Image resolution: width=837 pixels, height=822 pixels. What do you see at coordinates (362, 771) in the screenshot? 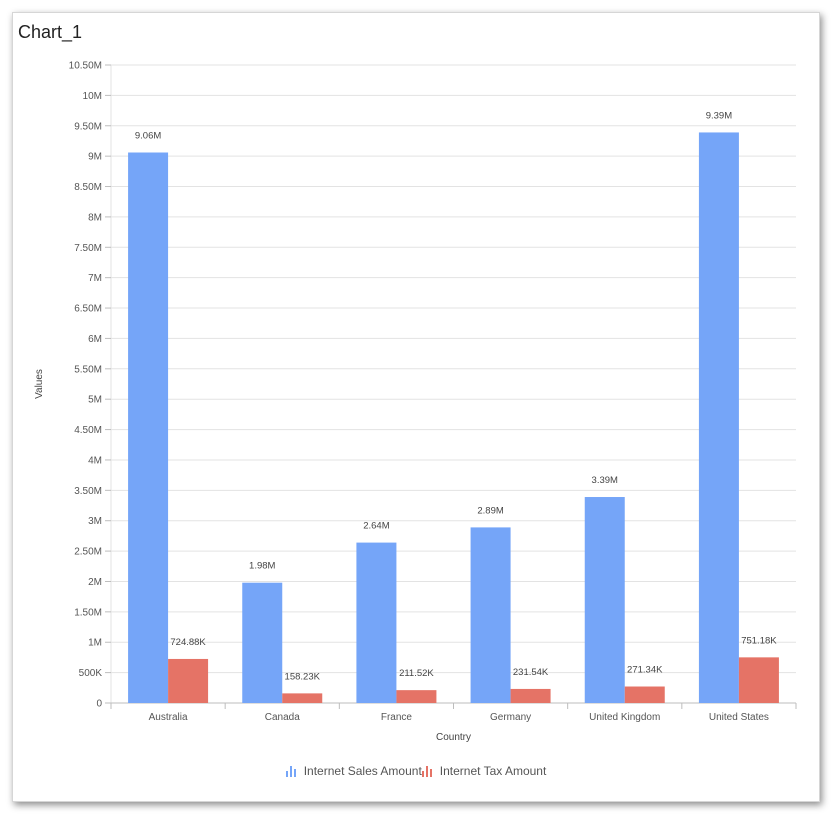
I see `legend-label-sales: Internet Sales Amount` at bounding box center [362, 771].